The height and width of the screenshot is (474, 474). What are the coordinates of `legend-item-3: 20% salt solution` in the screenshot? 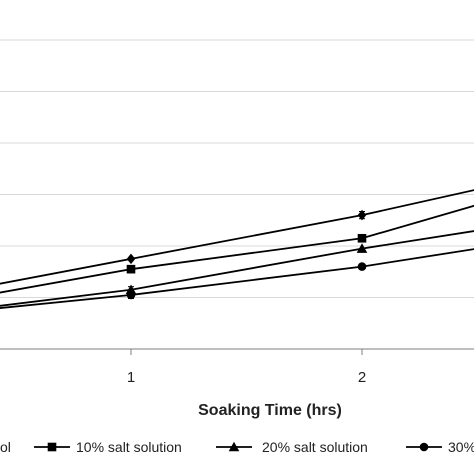 It's located at (292, 447).